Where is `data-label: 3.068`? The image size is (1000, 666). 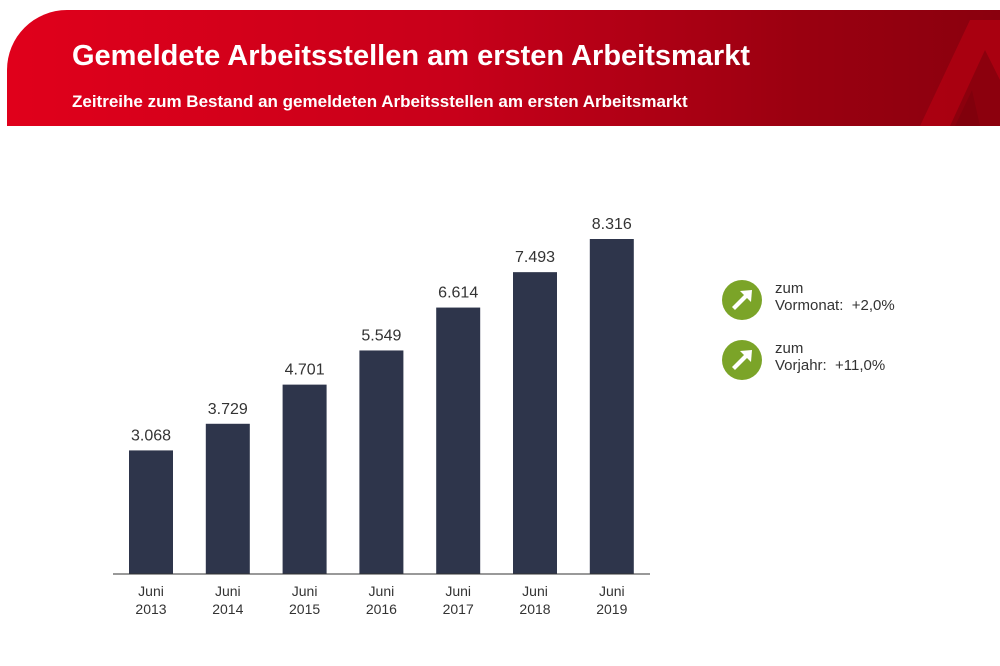 data-label: 3.068 is located at coordinates (151, 435).